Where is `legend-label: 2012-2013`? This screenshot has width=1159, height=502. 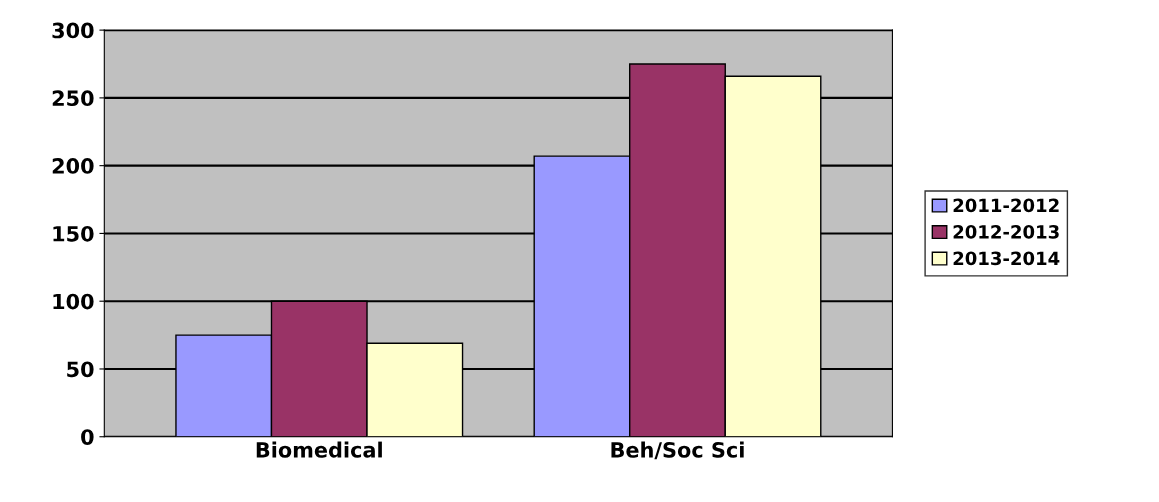 legend-label: 2012-2013 is located at coordinates (1006, 232).